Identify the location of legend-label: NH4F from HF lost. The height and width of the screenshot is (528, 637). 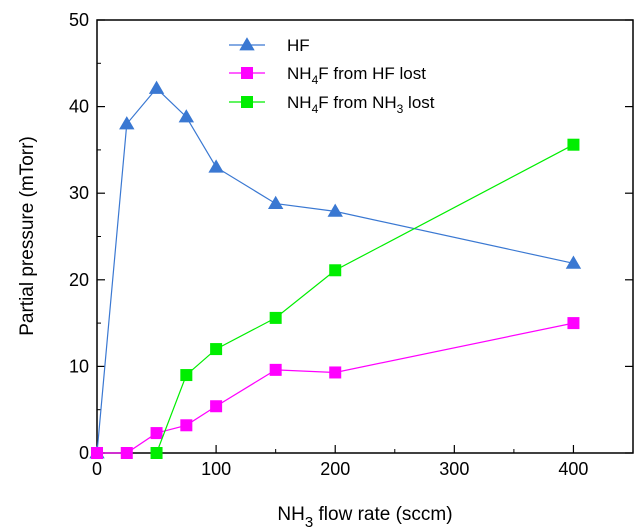
(356, 75).